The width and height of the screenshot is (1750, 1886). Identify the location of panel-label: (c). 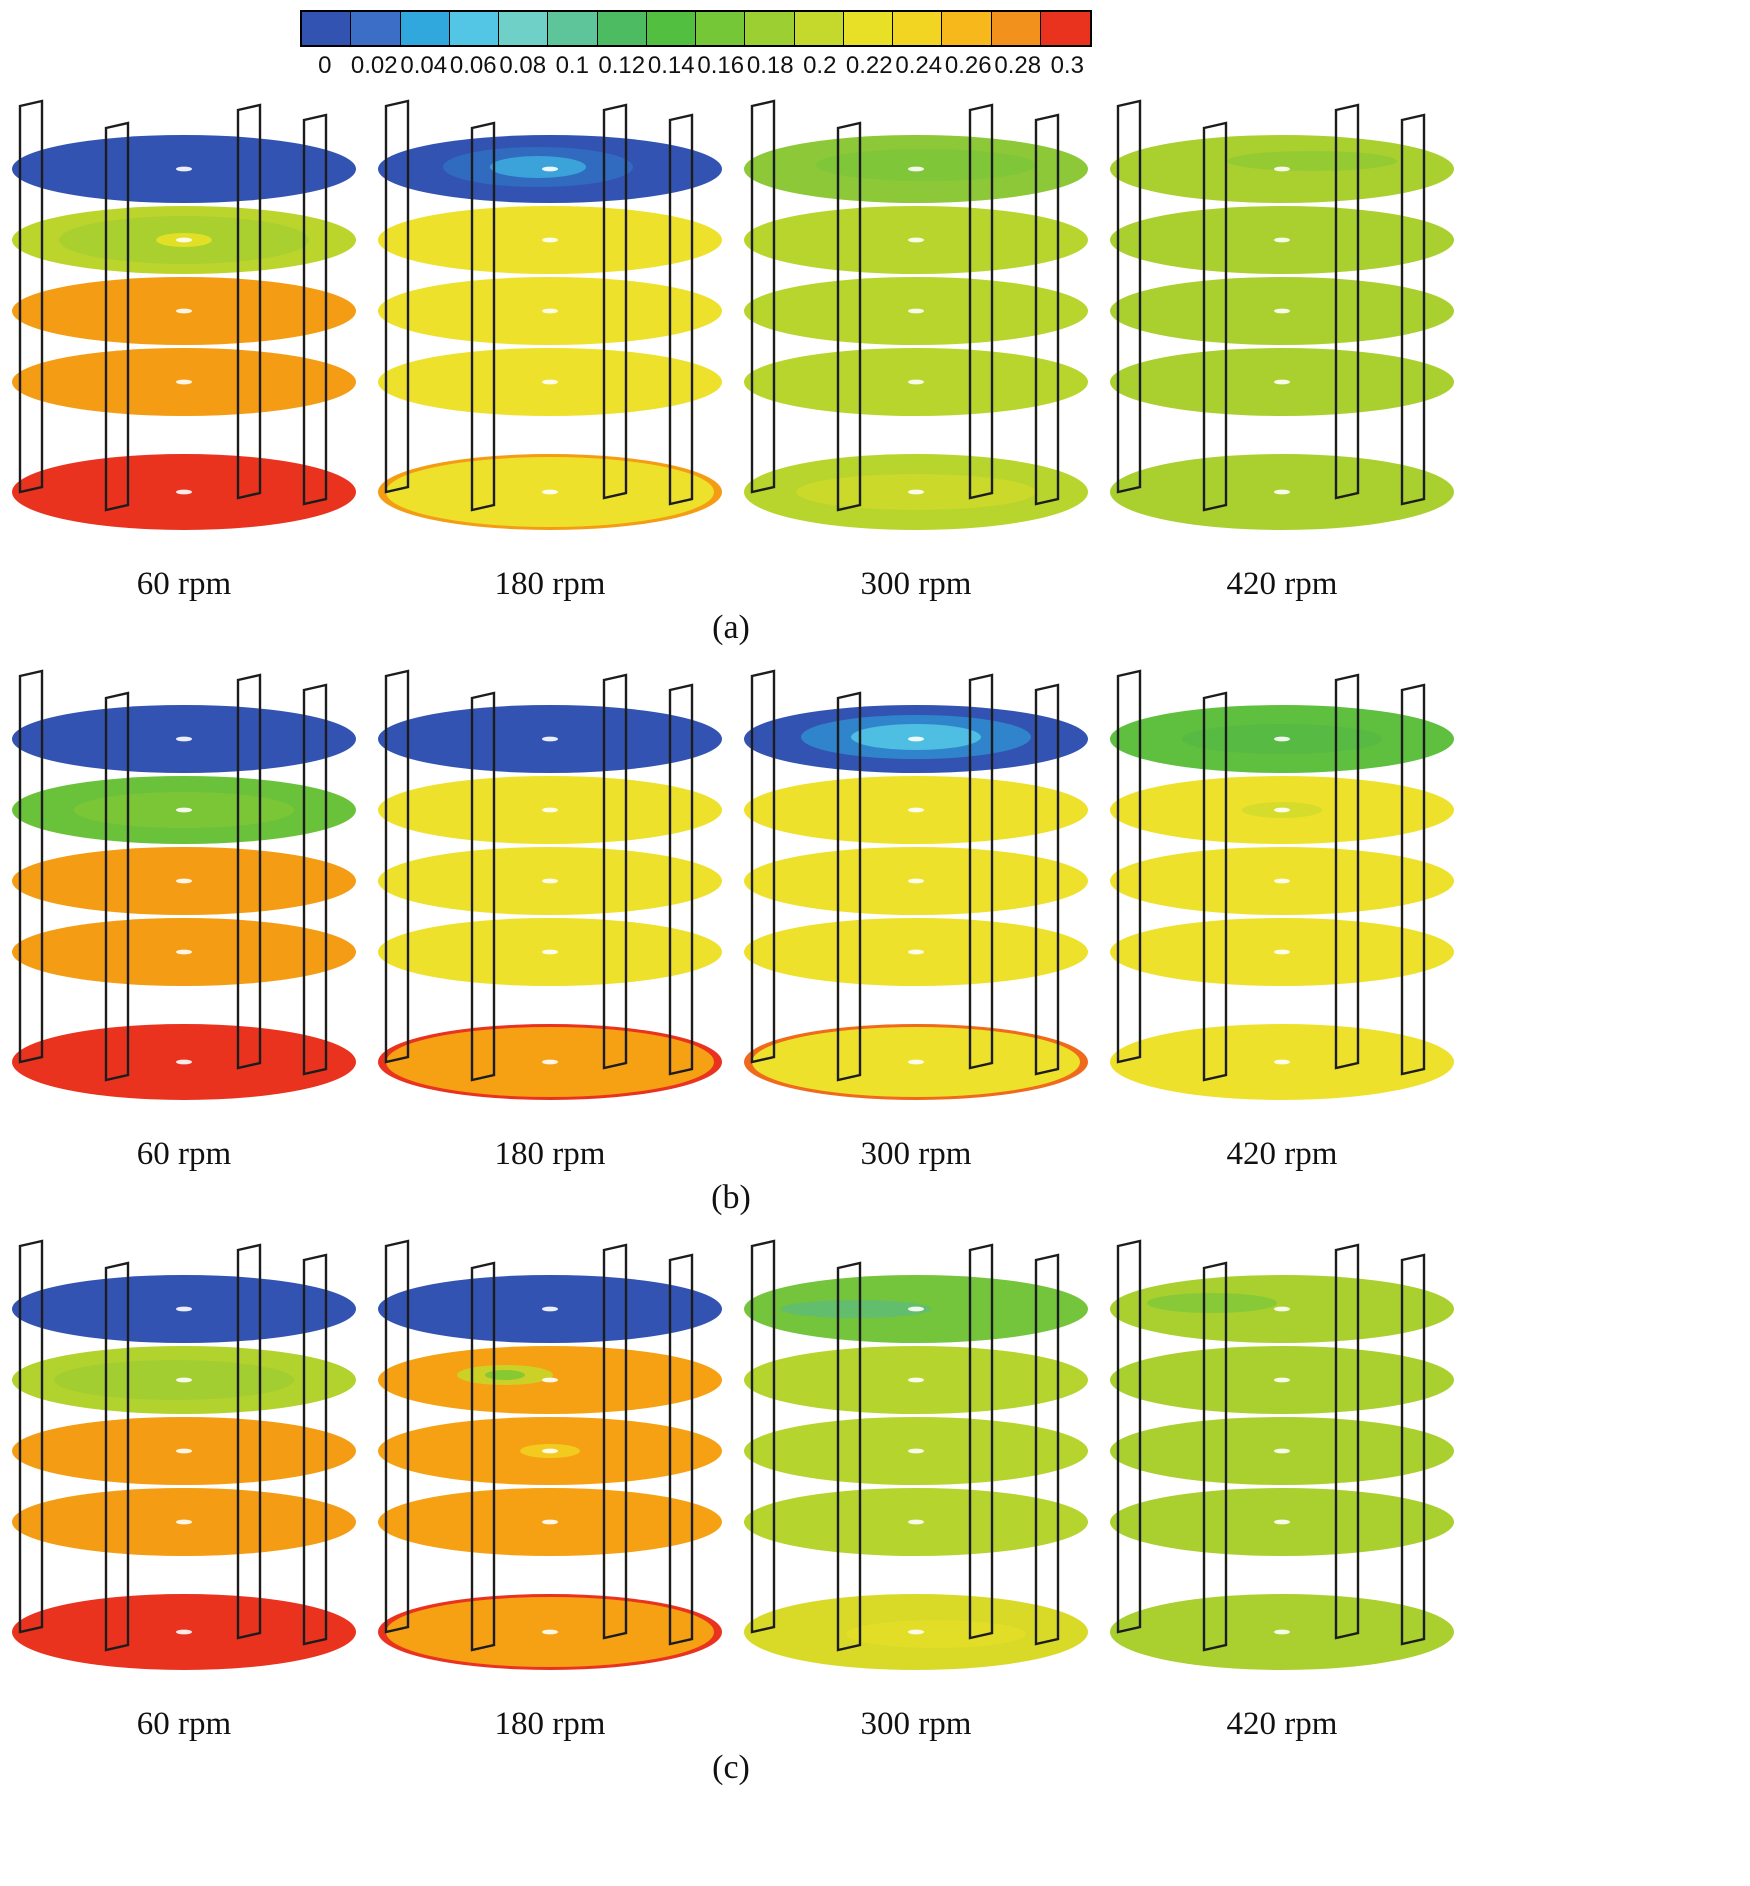
(731, 1767).